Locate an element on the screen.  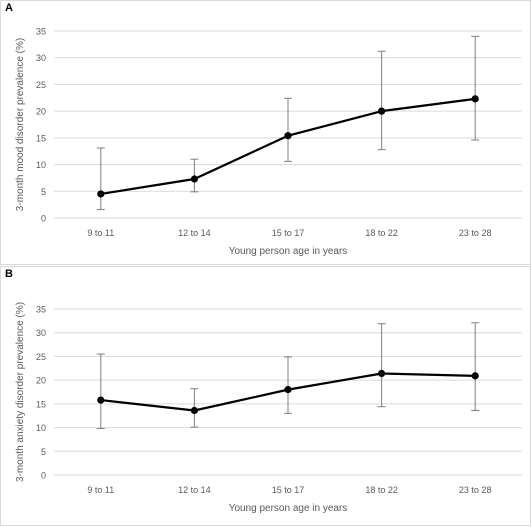
panel-label-b: B is located at coordinates (9, 274).